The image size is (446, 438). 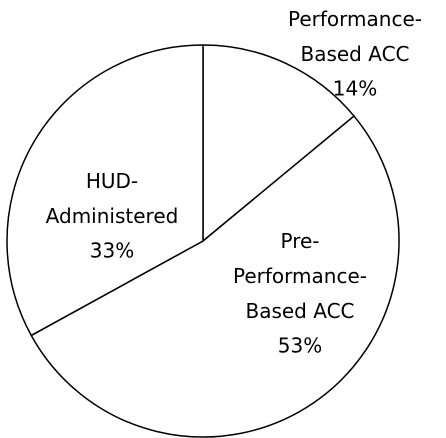 What do you see at coordinates (355, 36) in the screenshot?
I see `slice-label: Performance- Based ACC` at bounding box center [355, 36].